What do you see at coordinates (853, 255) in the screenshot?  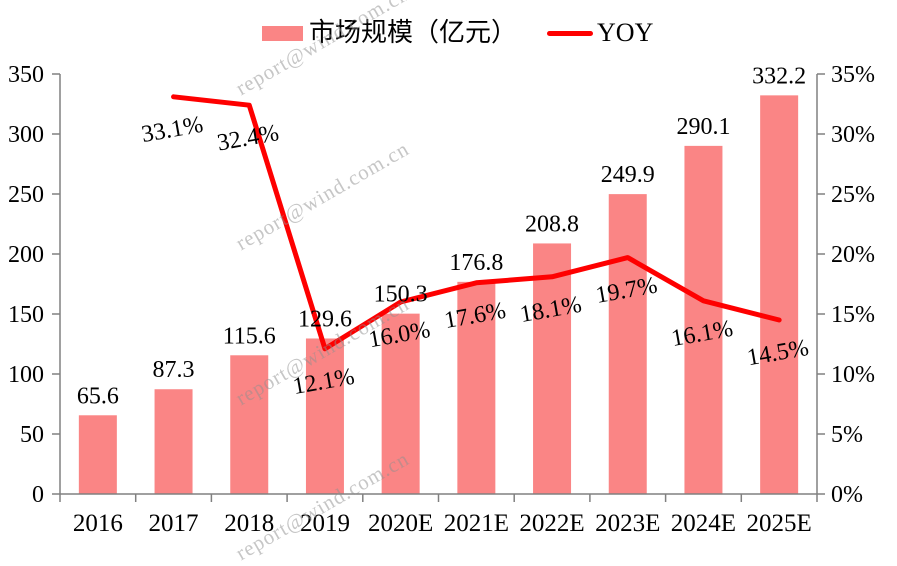 I see `right-axis-tick-label: 20%` at bounding box center [853, 255].